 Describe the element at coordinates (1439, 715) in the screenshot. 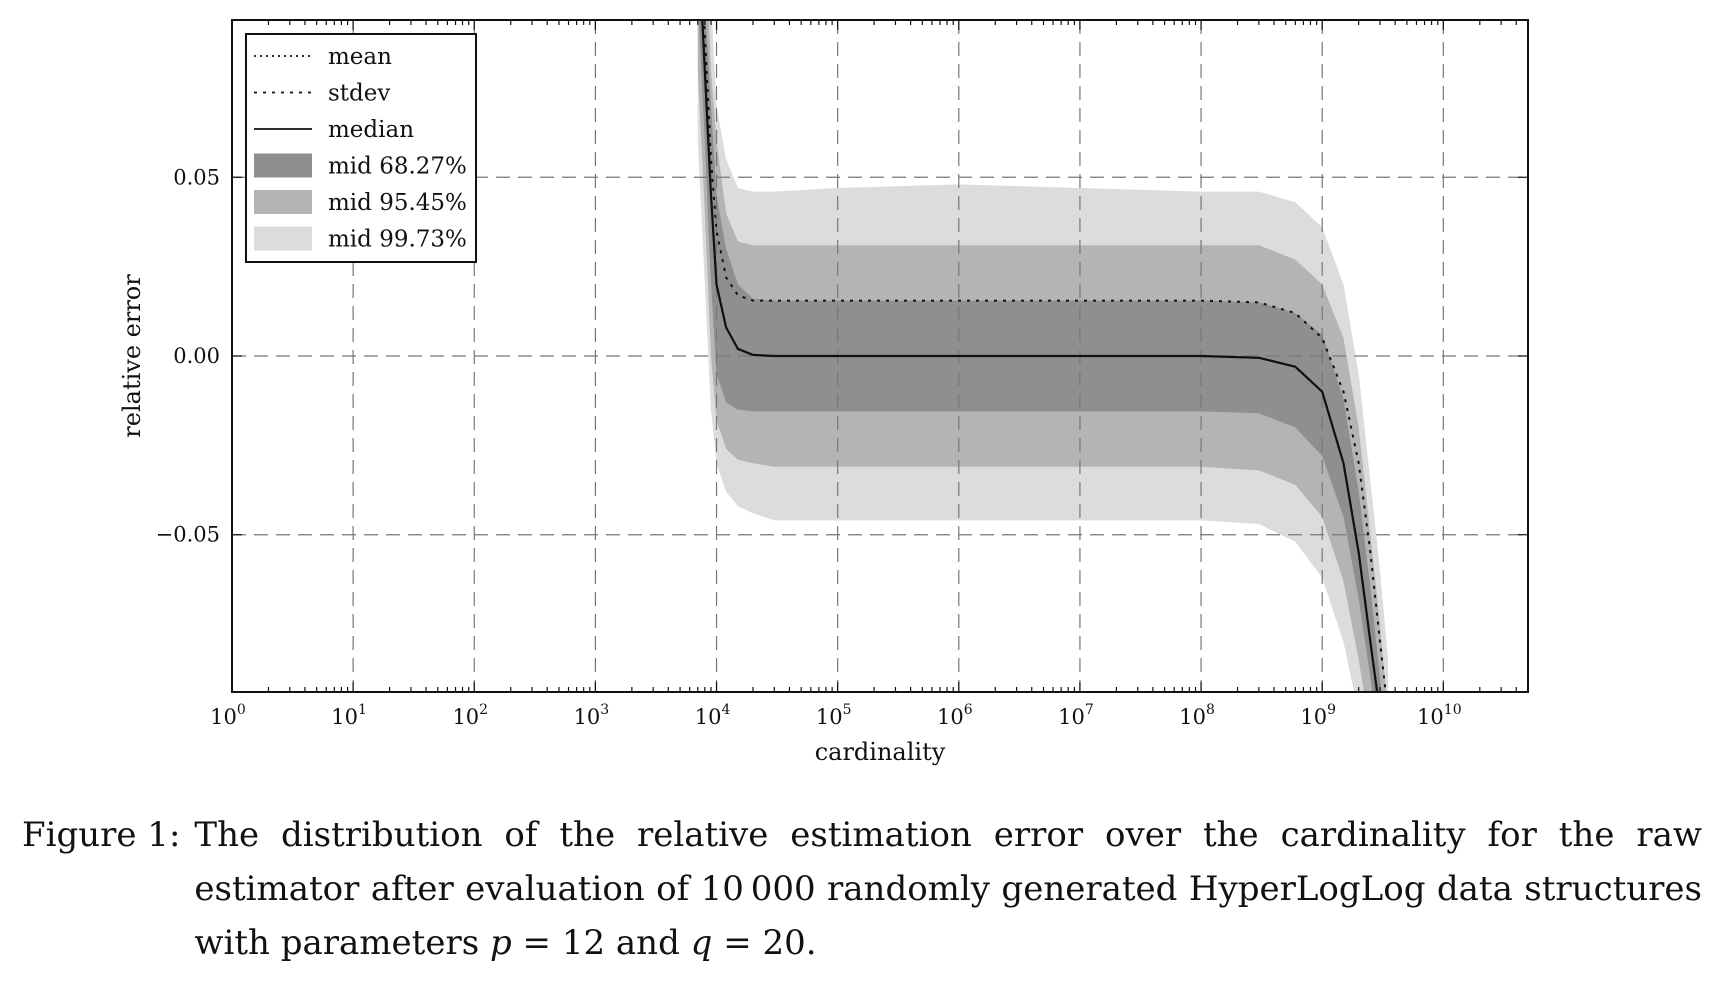

I see `x-tick-label: 10¹⁰` at that location.